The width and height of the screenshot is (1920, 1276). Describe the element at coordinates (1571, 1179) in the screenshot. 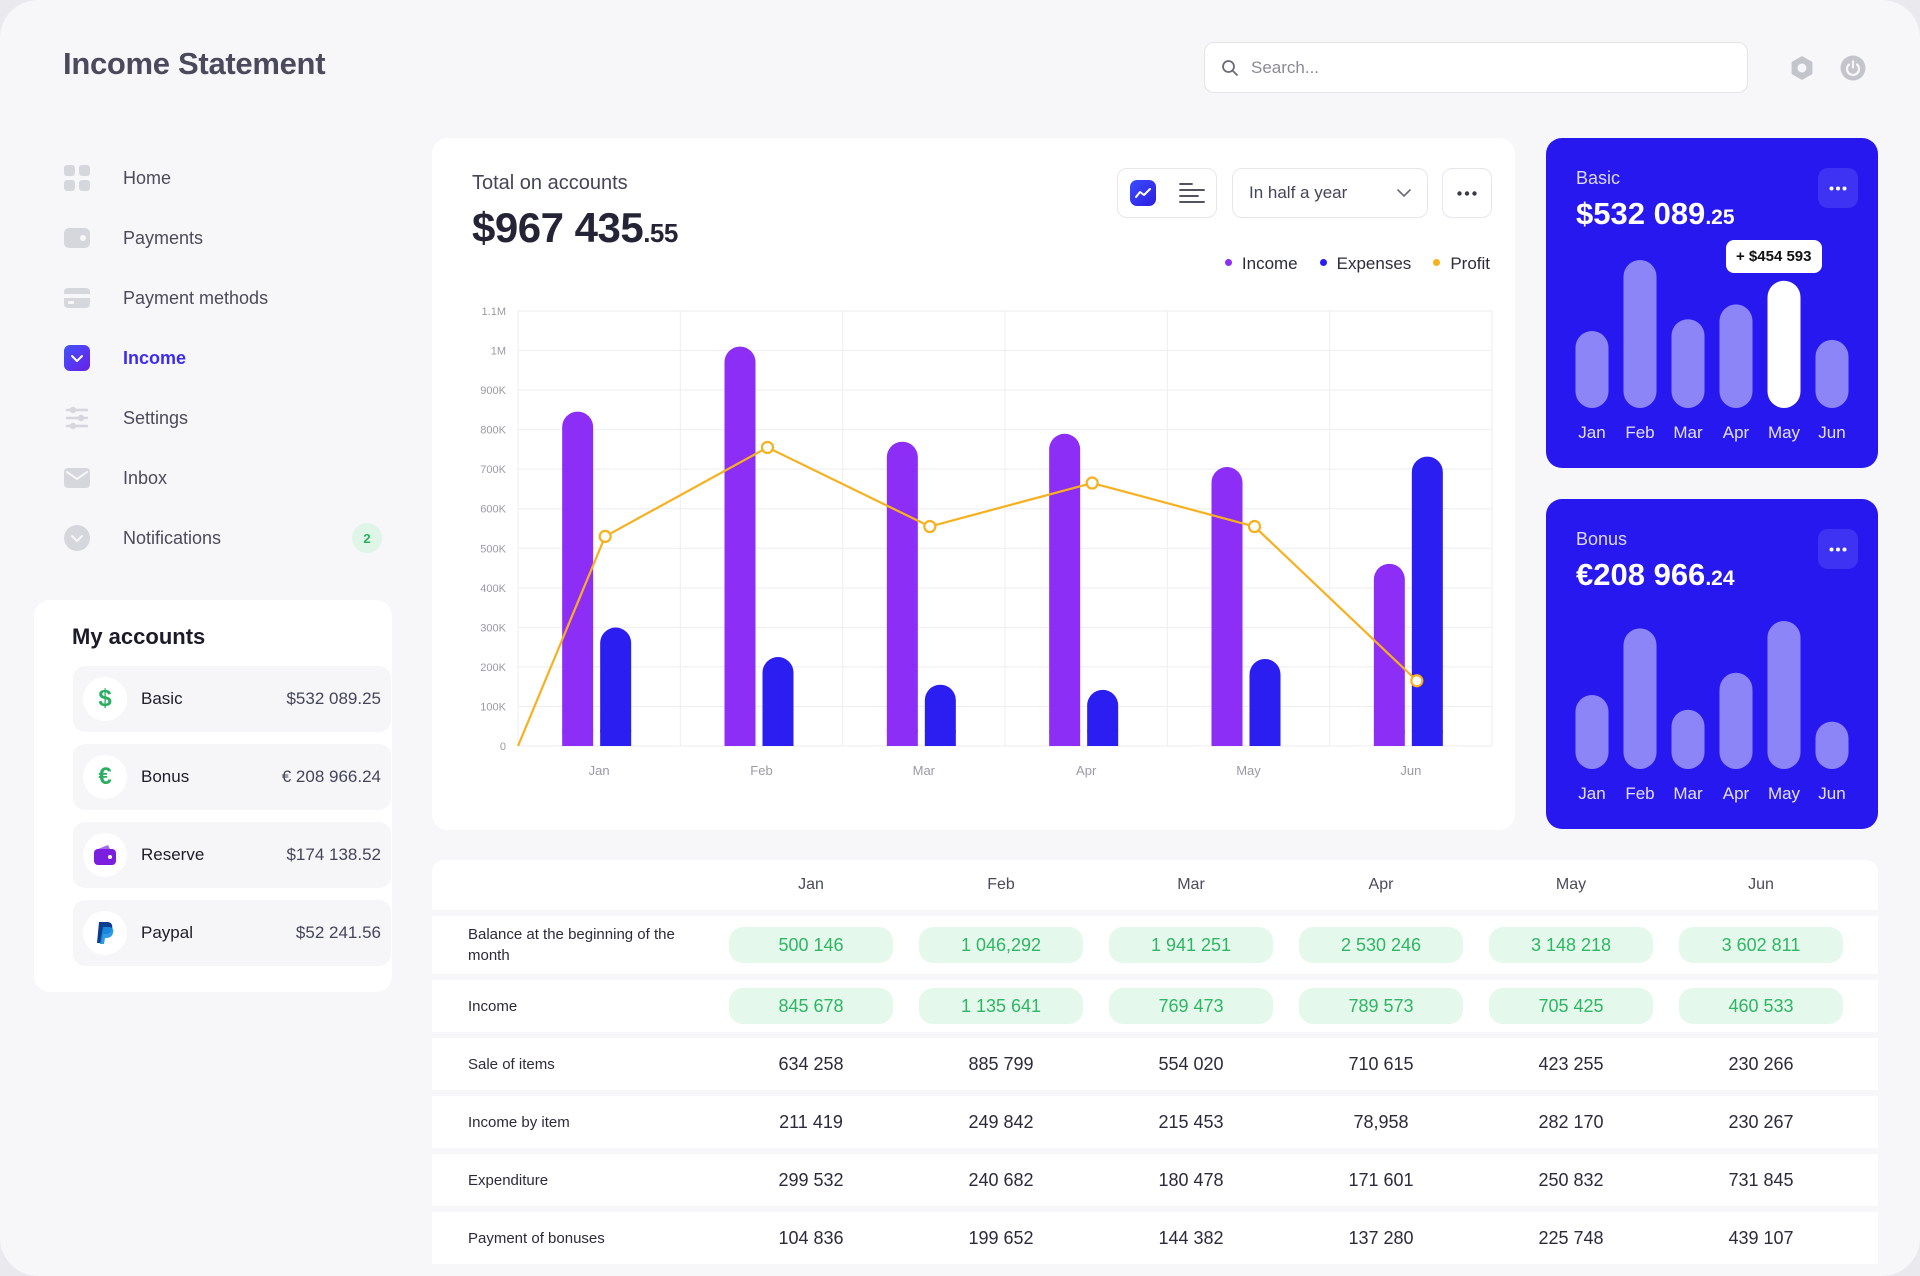

I see `table-cell: 250 832` at that location.